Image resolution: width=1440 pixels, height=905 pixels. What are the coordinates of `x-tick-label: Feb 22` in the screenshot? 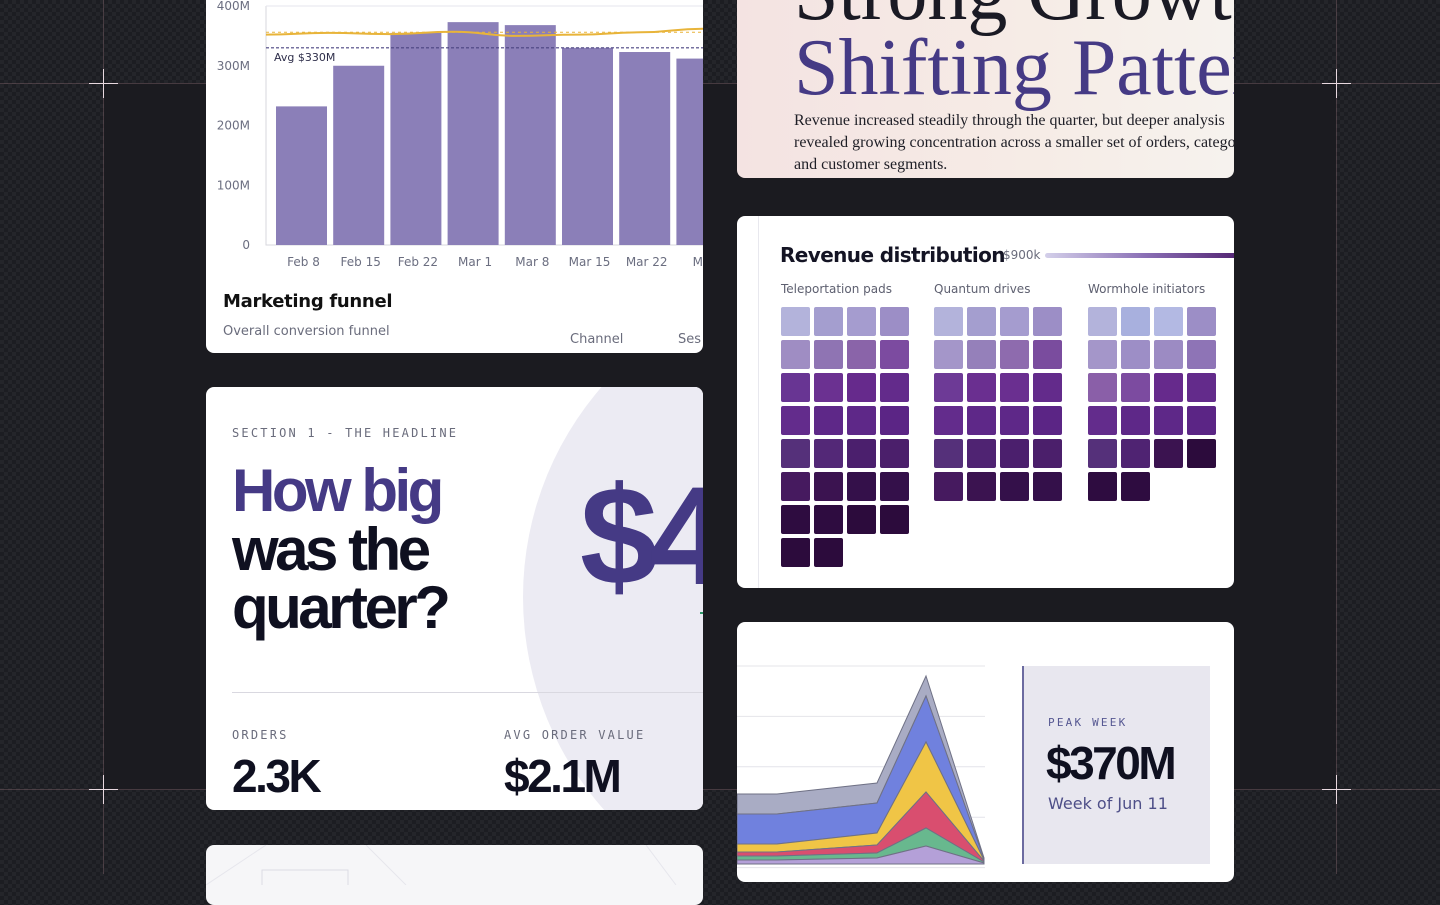 It's located at (418, 262).